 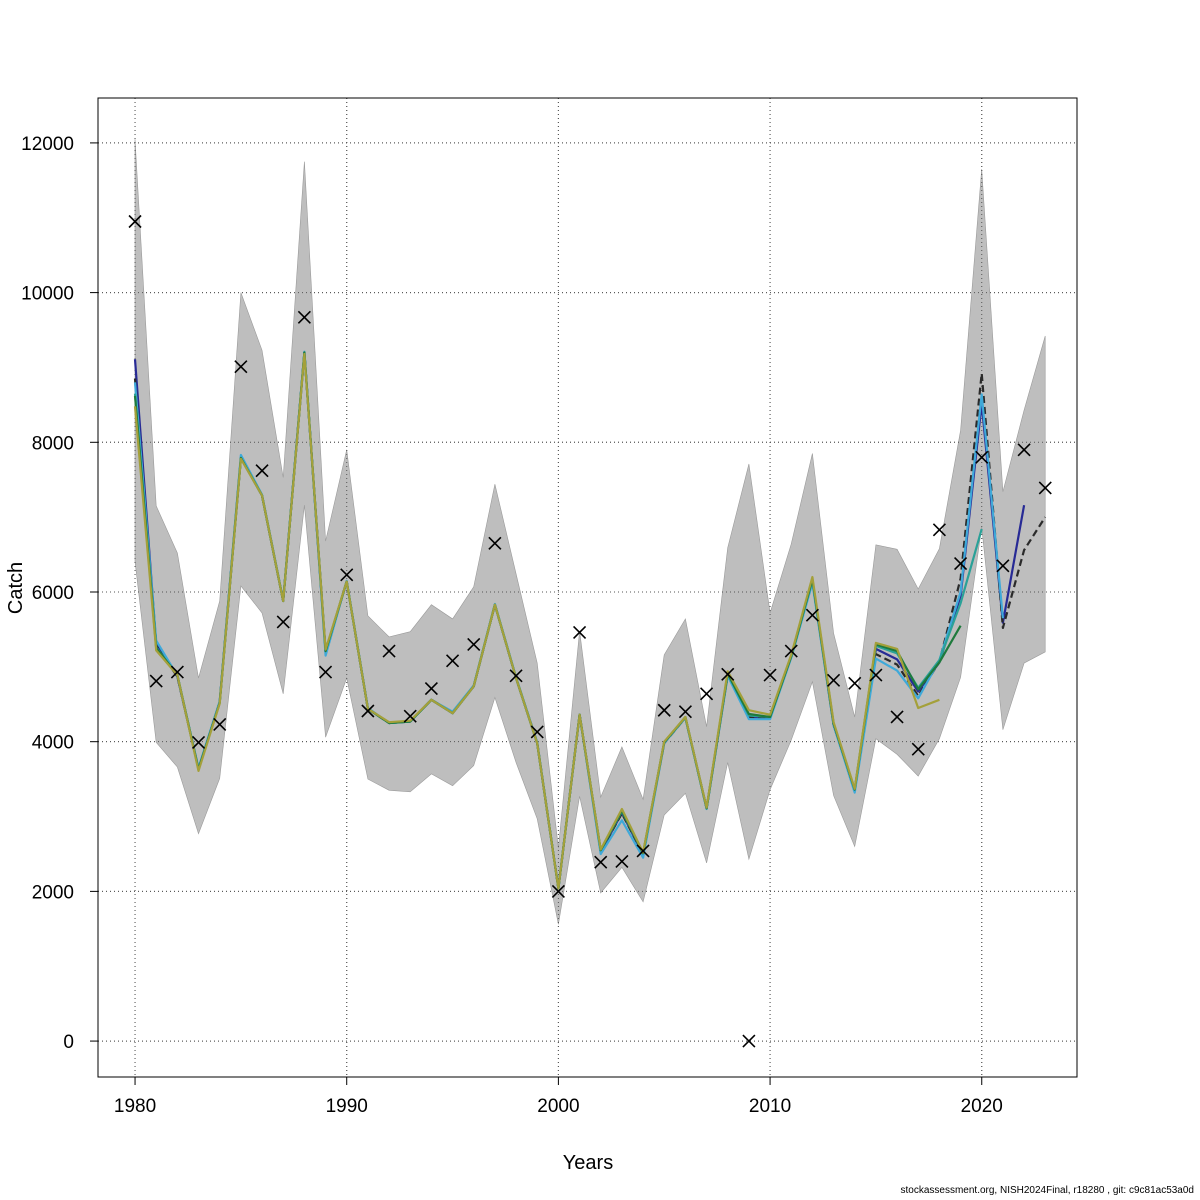 What do you see at coordinates (728, 674) in the screenshot?
I see `observed-point-2008` at bounding box center [728, 674].